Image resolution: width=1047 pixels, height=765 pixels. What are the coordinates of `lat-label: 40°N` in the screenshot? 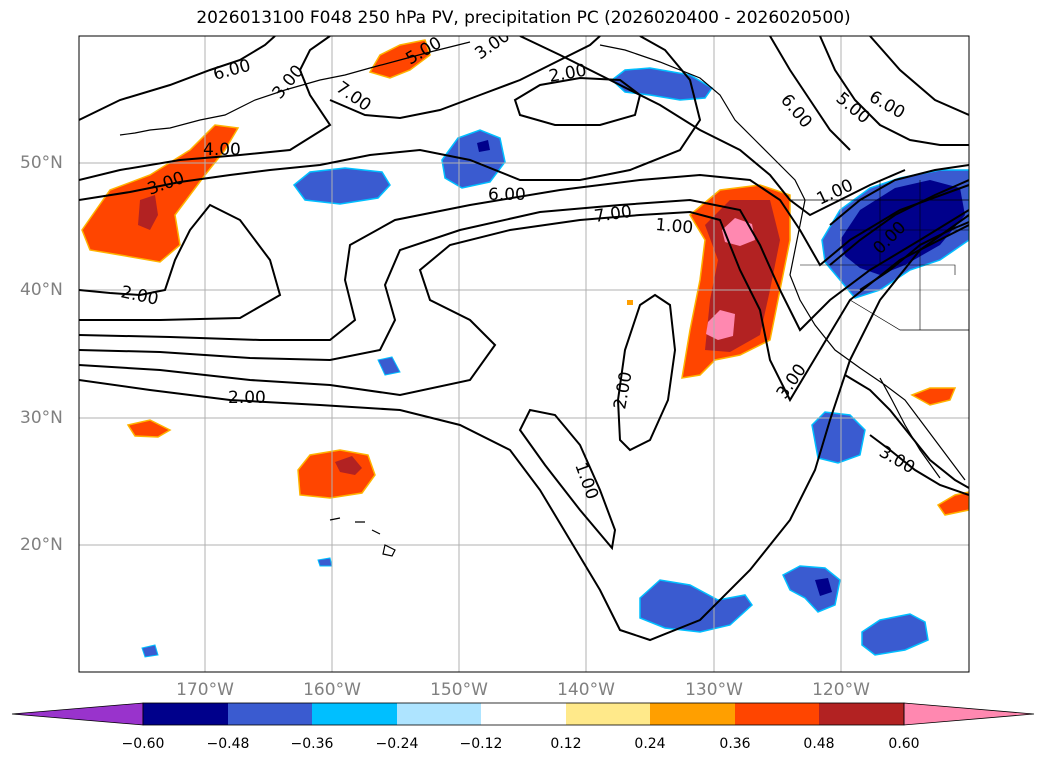 It's located at (41, 290).